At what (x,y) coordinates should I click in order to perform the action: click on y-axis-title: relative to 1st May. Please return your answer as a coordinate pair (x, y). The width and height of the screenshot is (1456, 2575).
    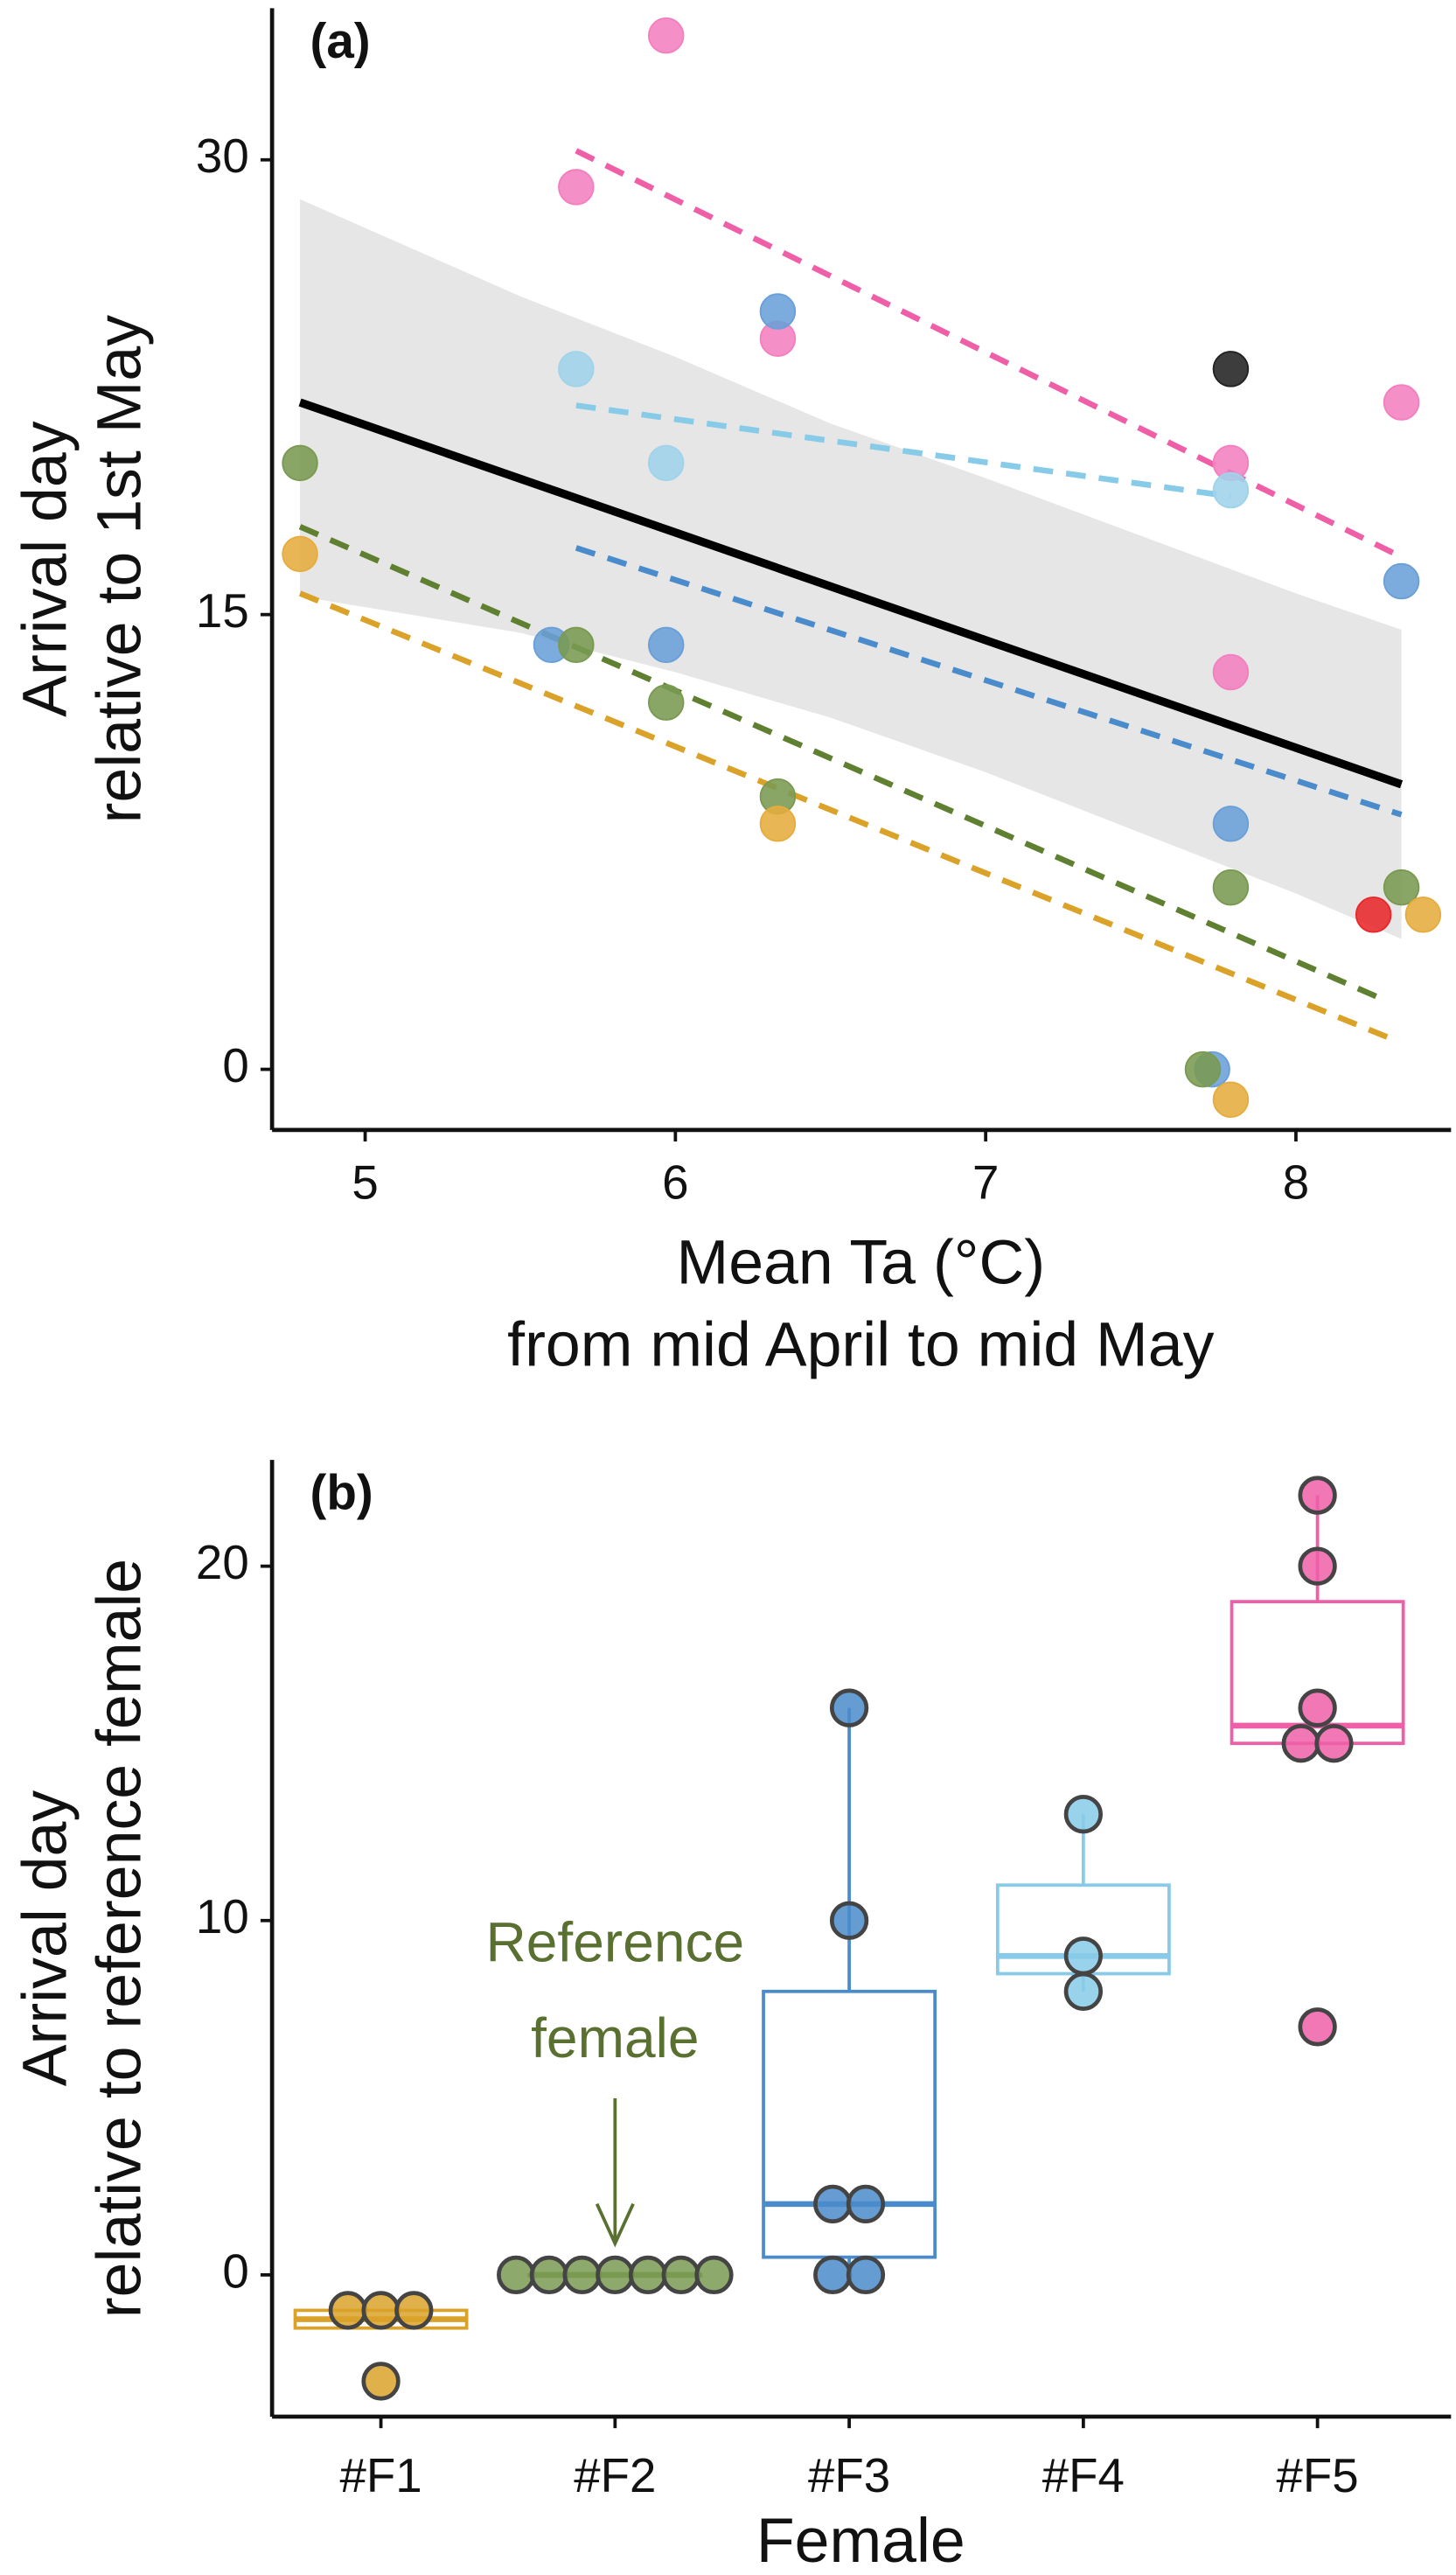
    Looking at the image, I should click on (119, 569).